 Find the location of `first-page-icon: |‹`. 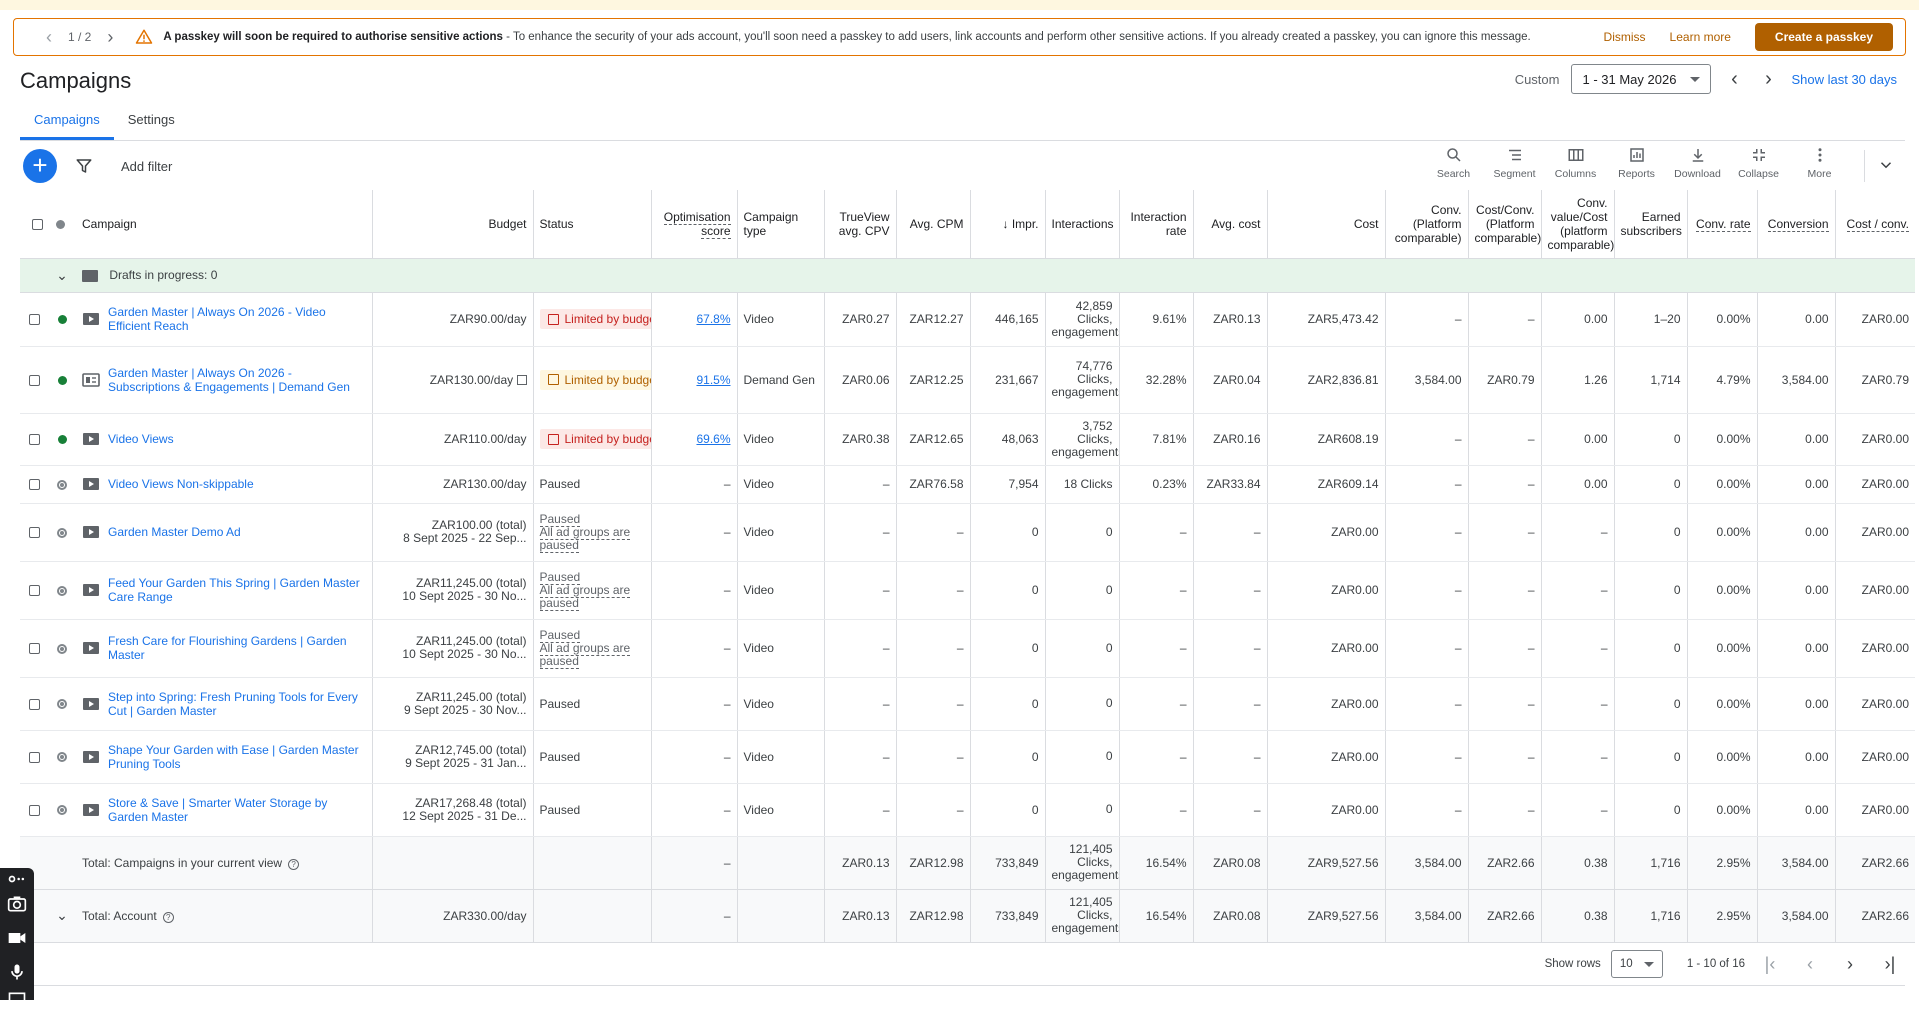

first-page-icon: |‹ is located at coordinates (1770, 963).